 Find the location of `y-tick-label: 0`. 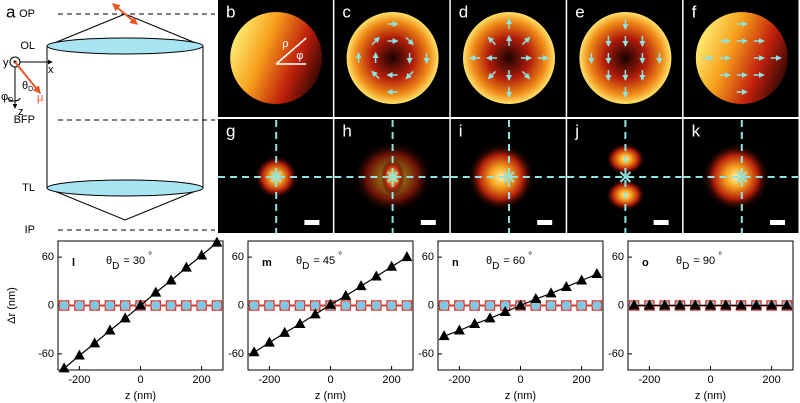

y-tick-label: 0 is located at coordinates (621, 305).